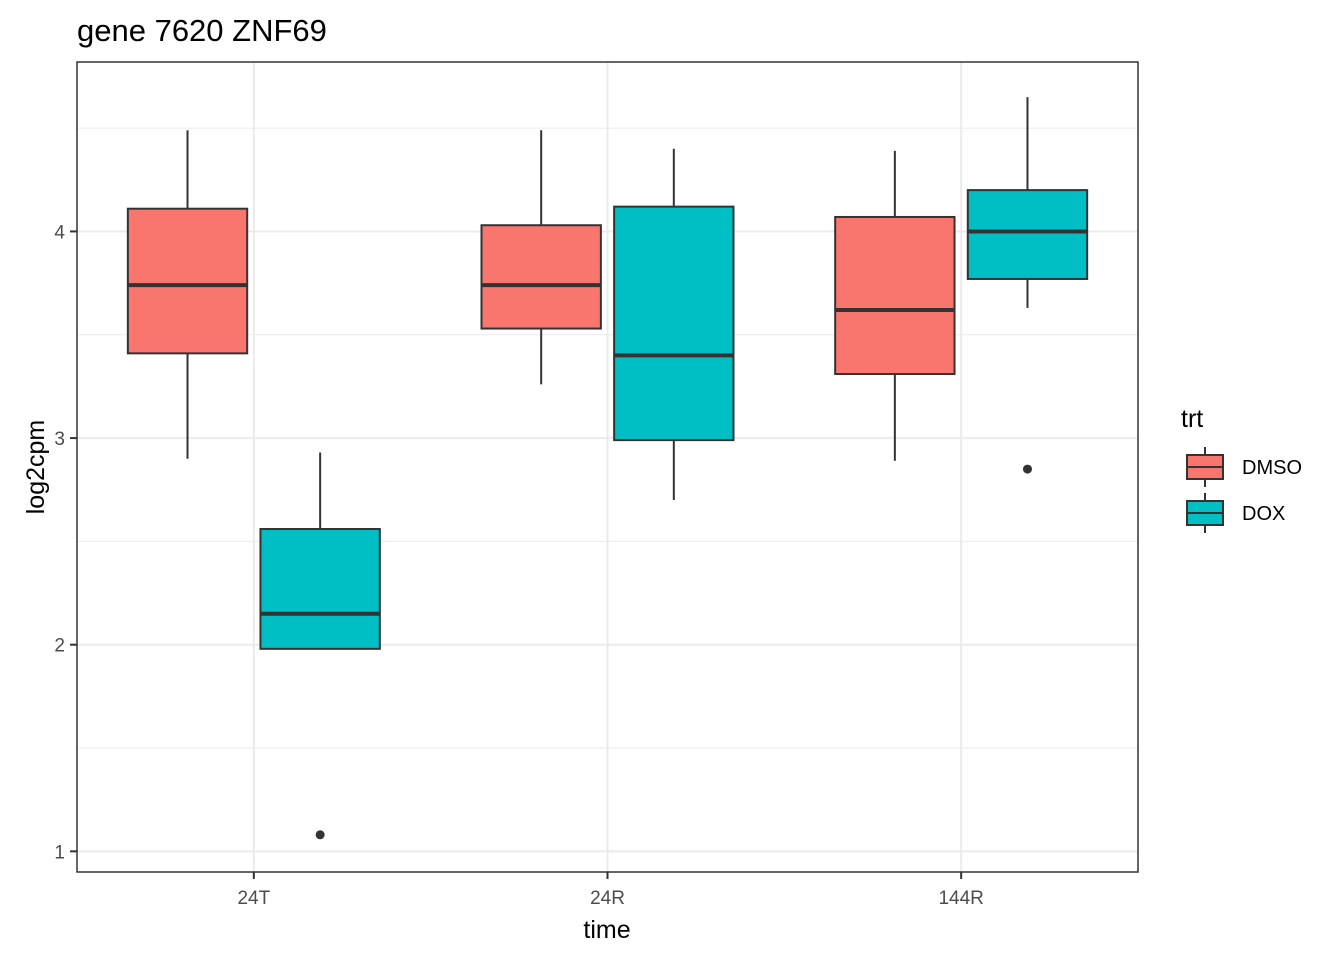 This screenshot has height=960, width=1344. What do you see at coordinates (320, 588) in the screenshot?
I see `box-dox-24t` at bounding box center [320, 588].